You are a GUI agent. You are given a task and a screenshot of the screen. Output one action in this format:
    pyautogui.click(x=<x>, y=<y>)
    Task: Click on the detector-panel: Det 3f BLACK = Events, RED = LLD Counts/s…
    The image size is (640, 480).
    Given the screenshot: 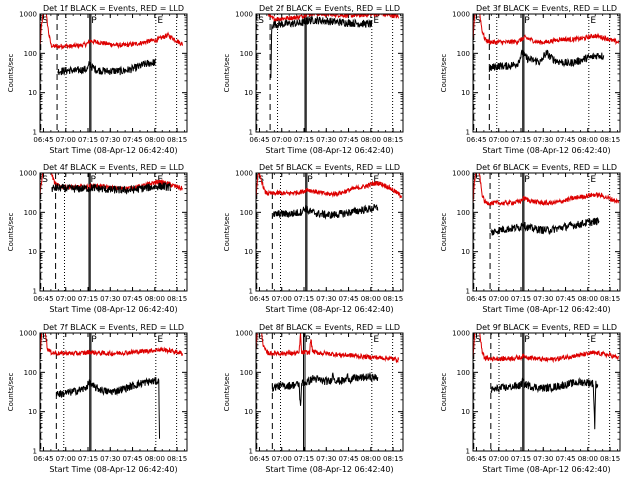 What is the action you would take?
    pyautogui.click(x=530, y=79)
    